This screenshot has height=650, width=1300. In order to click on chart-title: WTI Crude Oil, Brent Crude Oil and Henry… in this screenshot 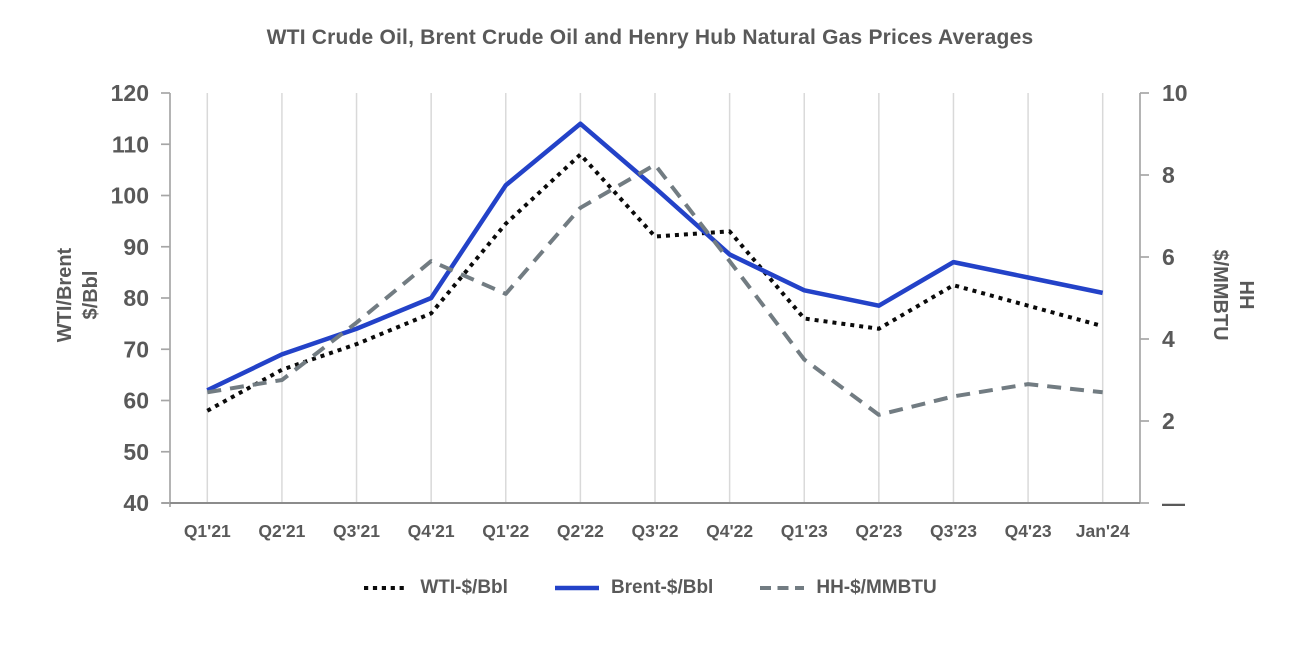, I will do `click(650, 37)`.